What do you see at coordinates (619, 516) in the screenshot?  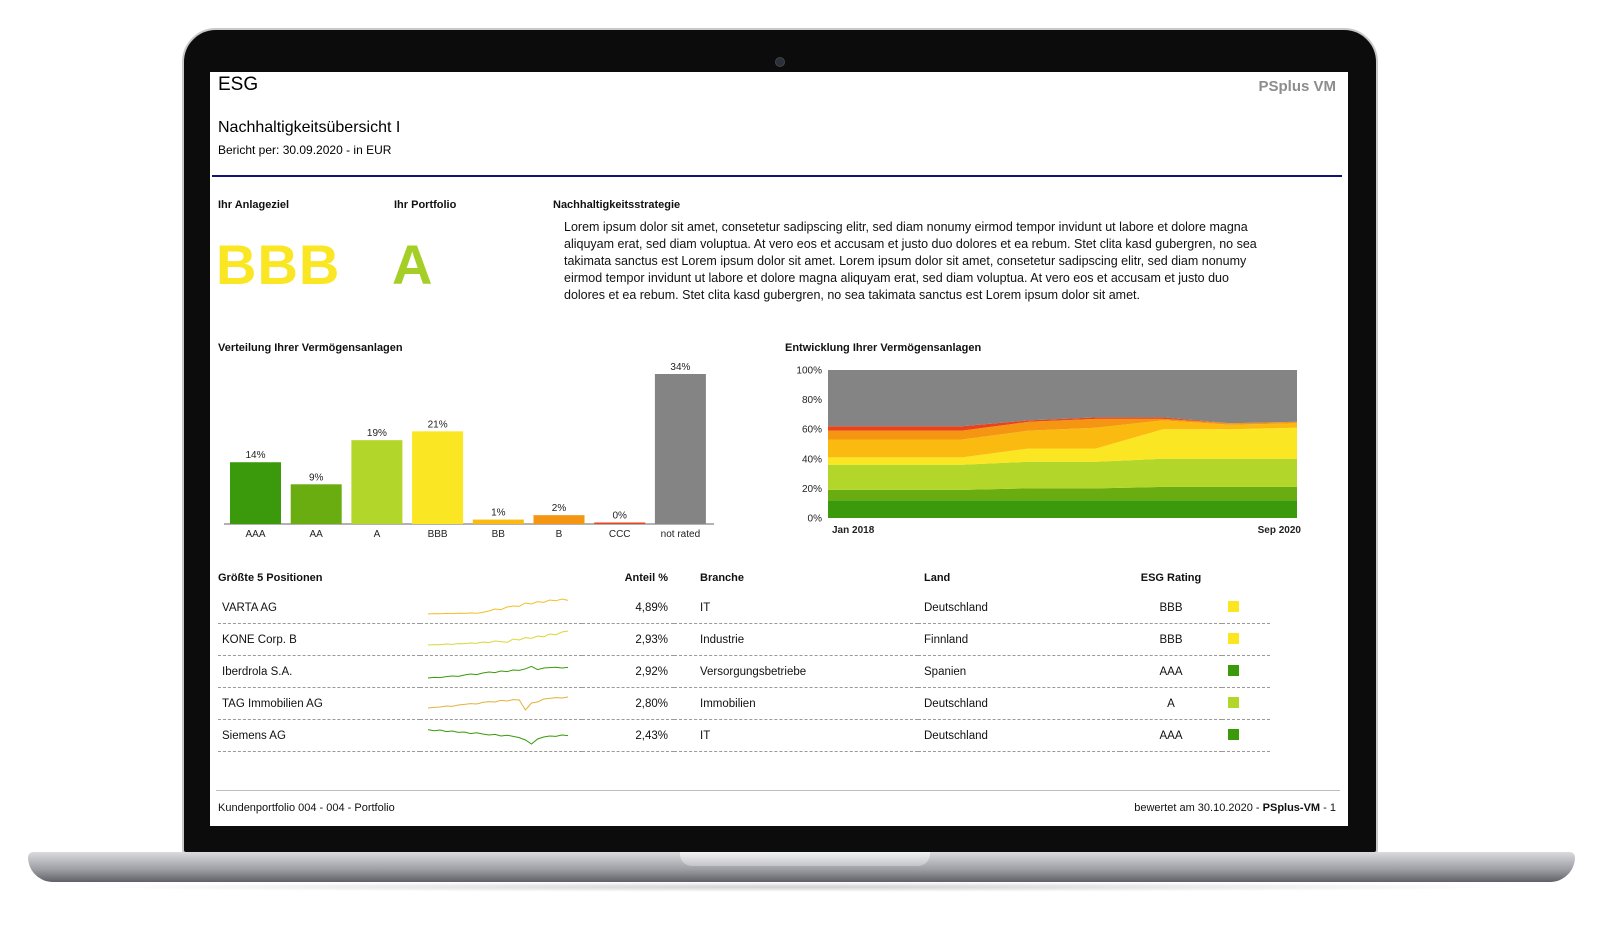 I see `bar-data-label: 0%` at bounding box center [619, 516].